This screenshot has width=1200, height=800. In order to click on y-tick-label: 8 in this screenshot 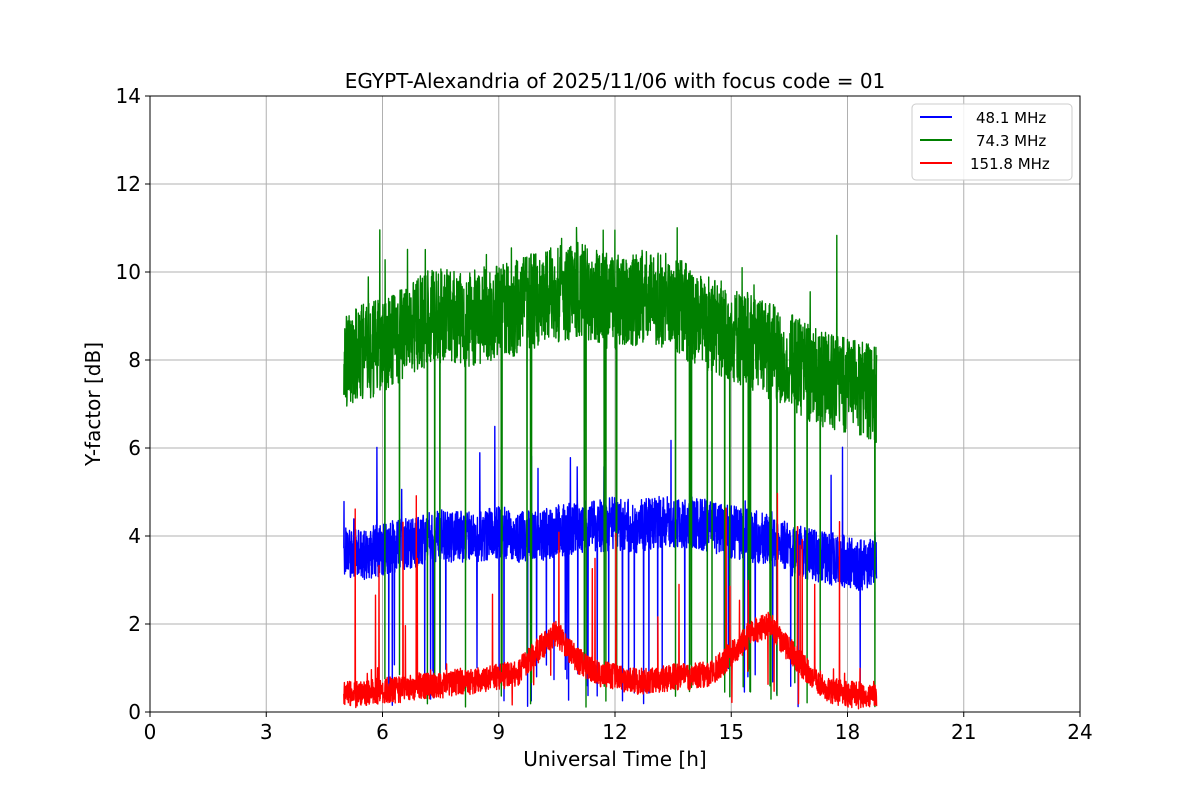, I will do `click(134, 360)`.